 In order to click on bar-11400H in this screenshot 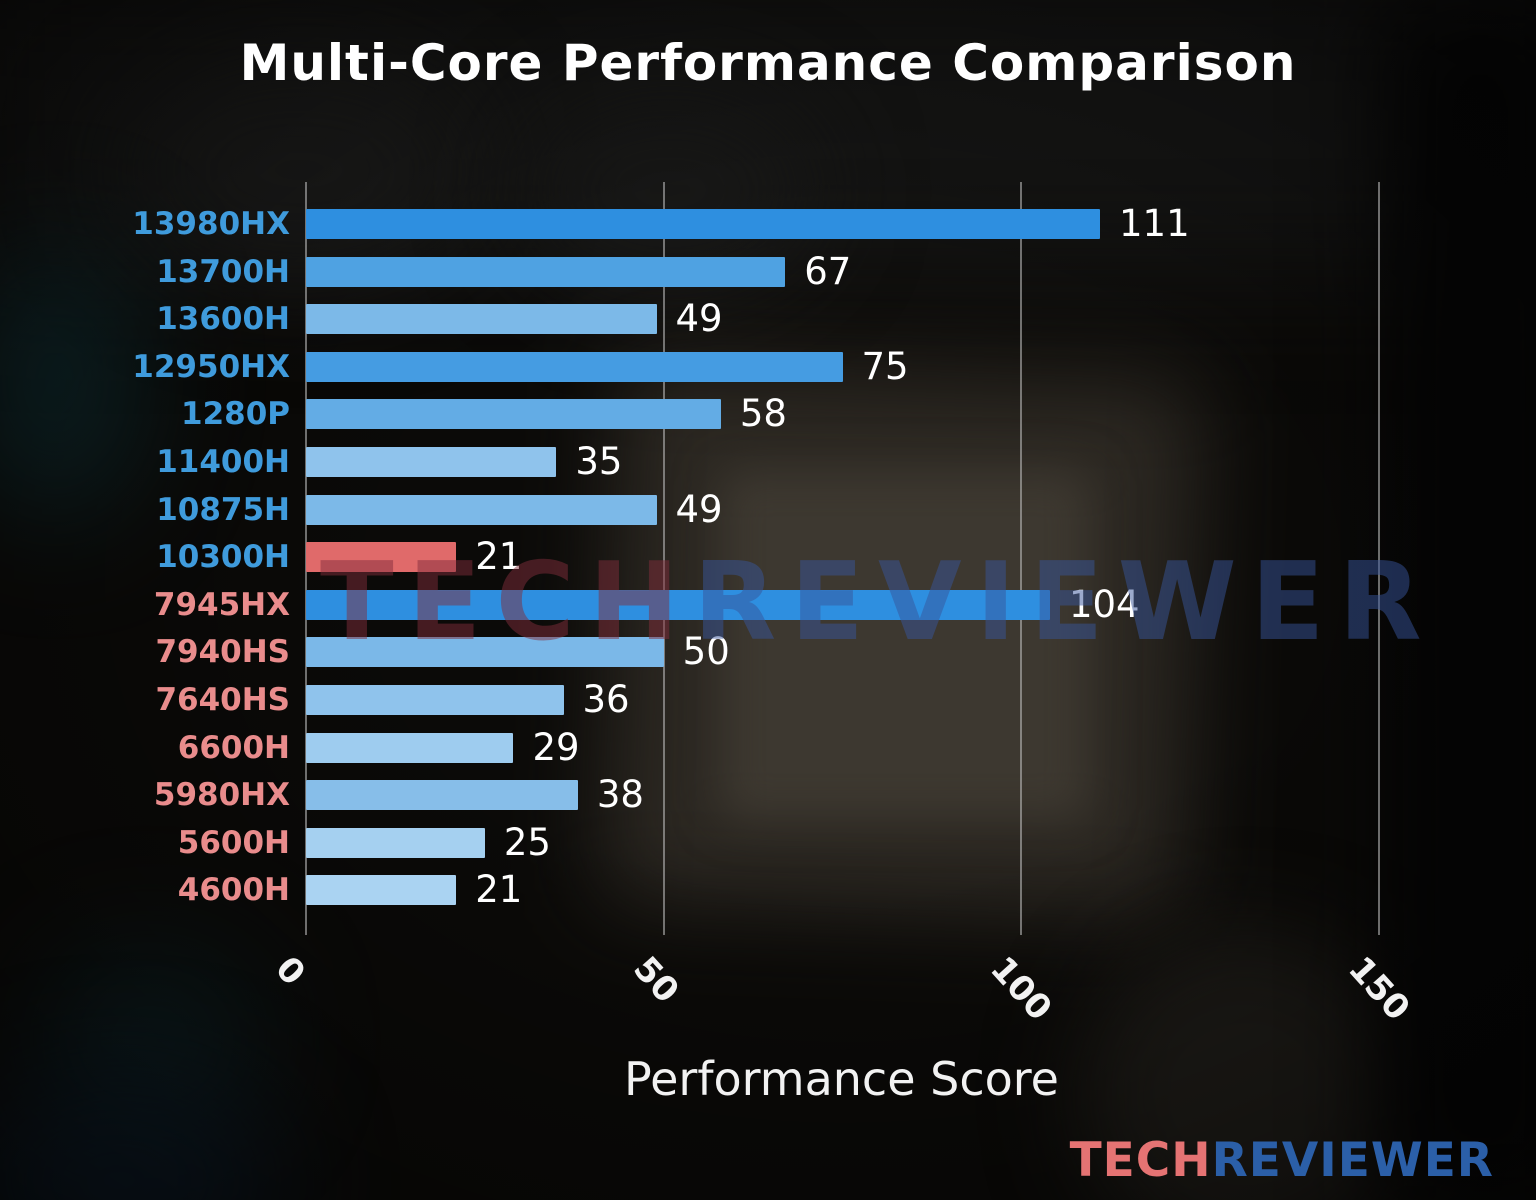, I will do `click(431, 462)`.